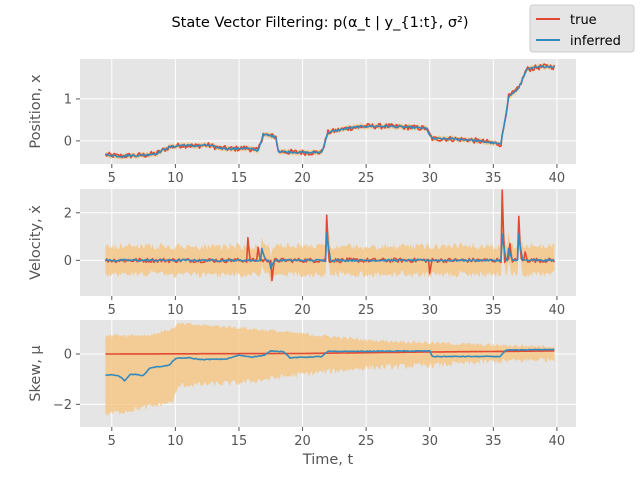 Image resolution: width=640 pixels, height=480 pixels. Describe the element at coordinates (68, 213) in the screenshot. I see `y-tick-label: 2` at that location.